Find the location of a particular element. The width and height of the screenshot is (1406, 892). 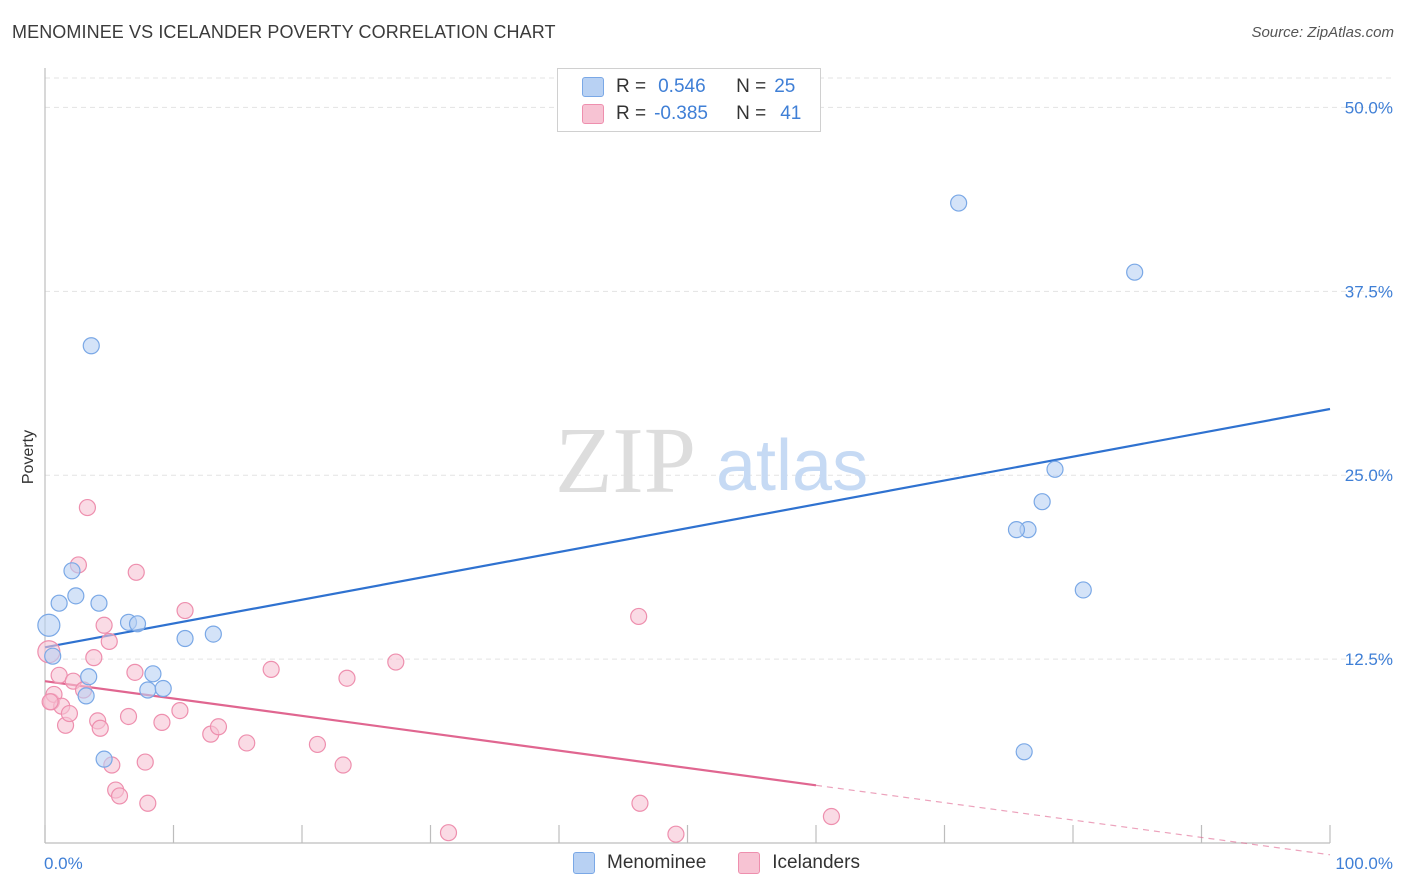

x-tick-label-min: 0.0% is located at coordinates (63, 863).